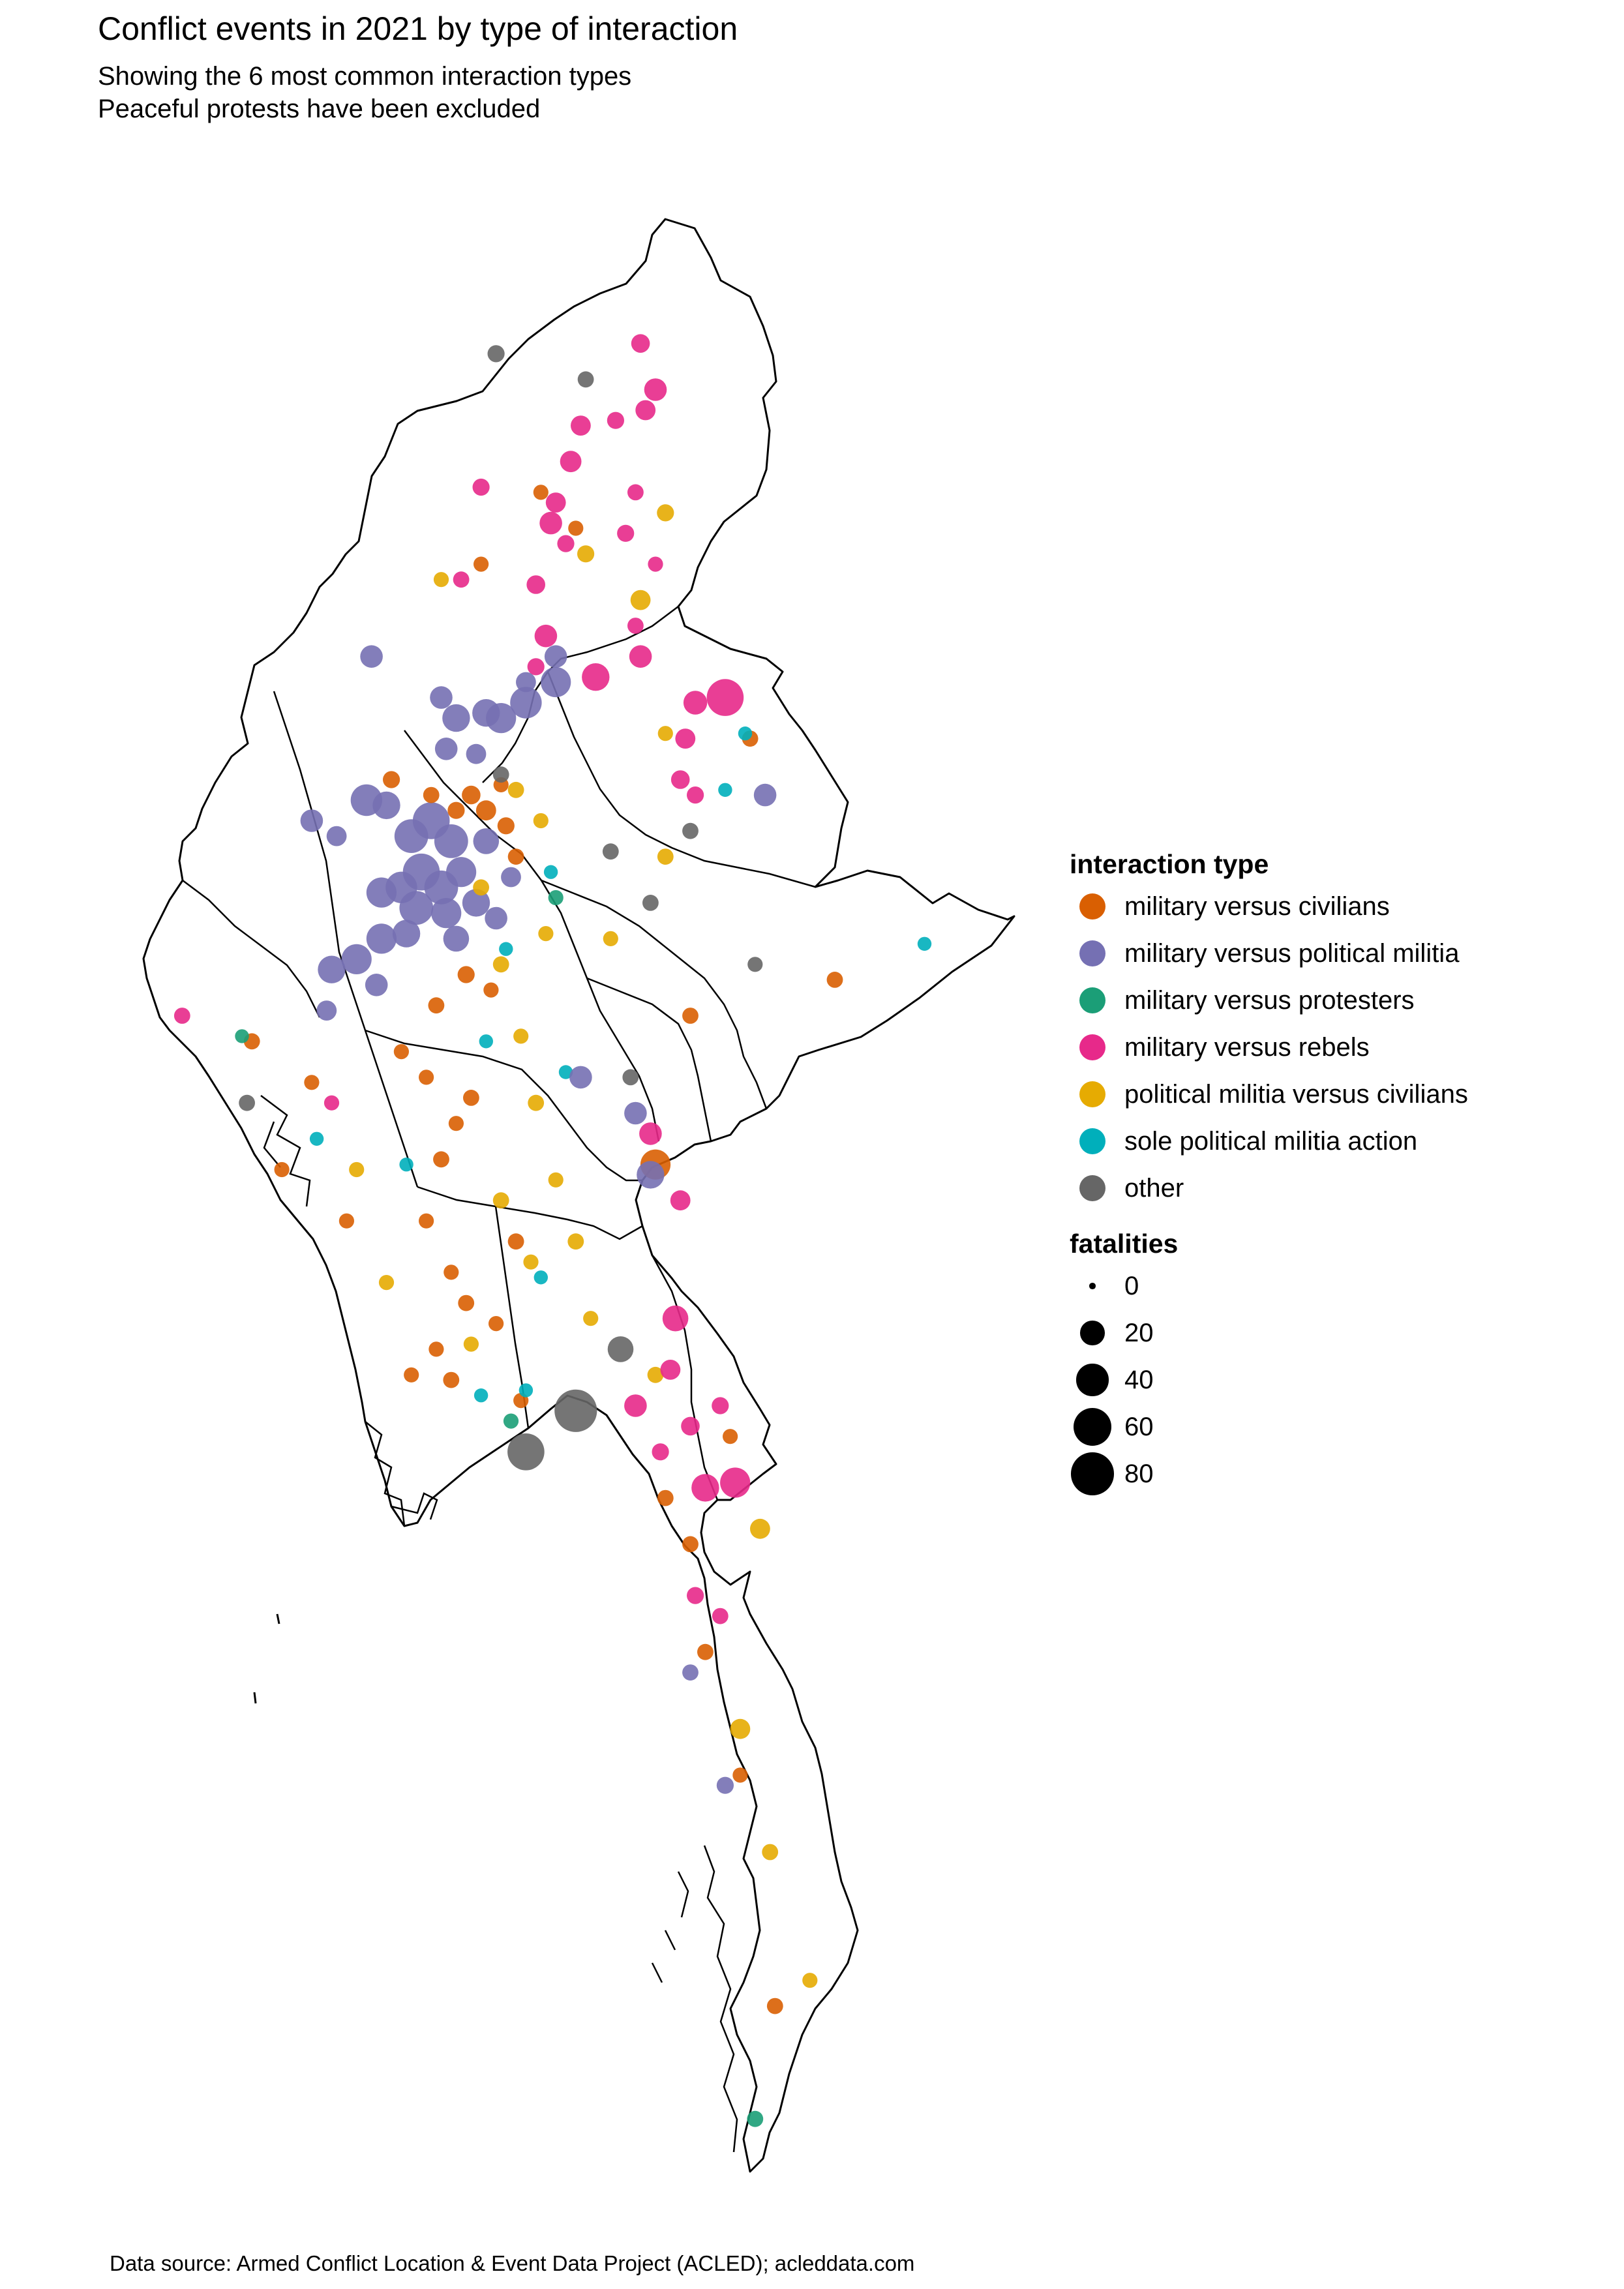 Image resolution: width=1624 pixels, height=2289 pixels. What do you see at coordinates (1169, 864) in the screenshot?
I see `legend-color-title: interaction type` at bounding box center [1169, 864].